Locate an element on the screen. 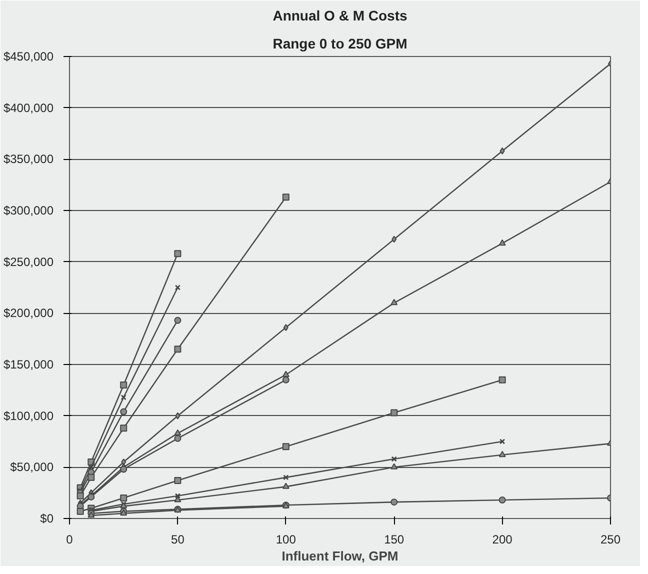 This screenshot has width=648, height=574. y-tick-label: $0 is located at coordinates (47, 519).